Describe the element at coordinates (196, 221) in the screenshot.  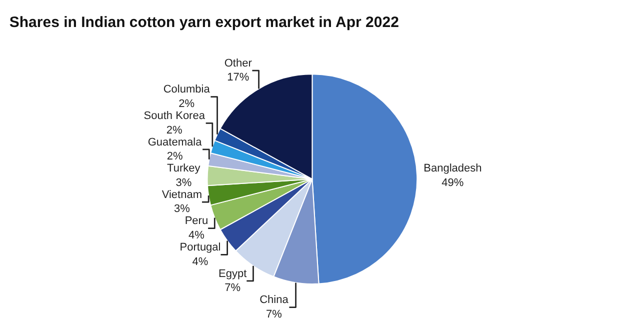
I see `slice-label: Peru` at that location.